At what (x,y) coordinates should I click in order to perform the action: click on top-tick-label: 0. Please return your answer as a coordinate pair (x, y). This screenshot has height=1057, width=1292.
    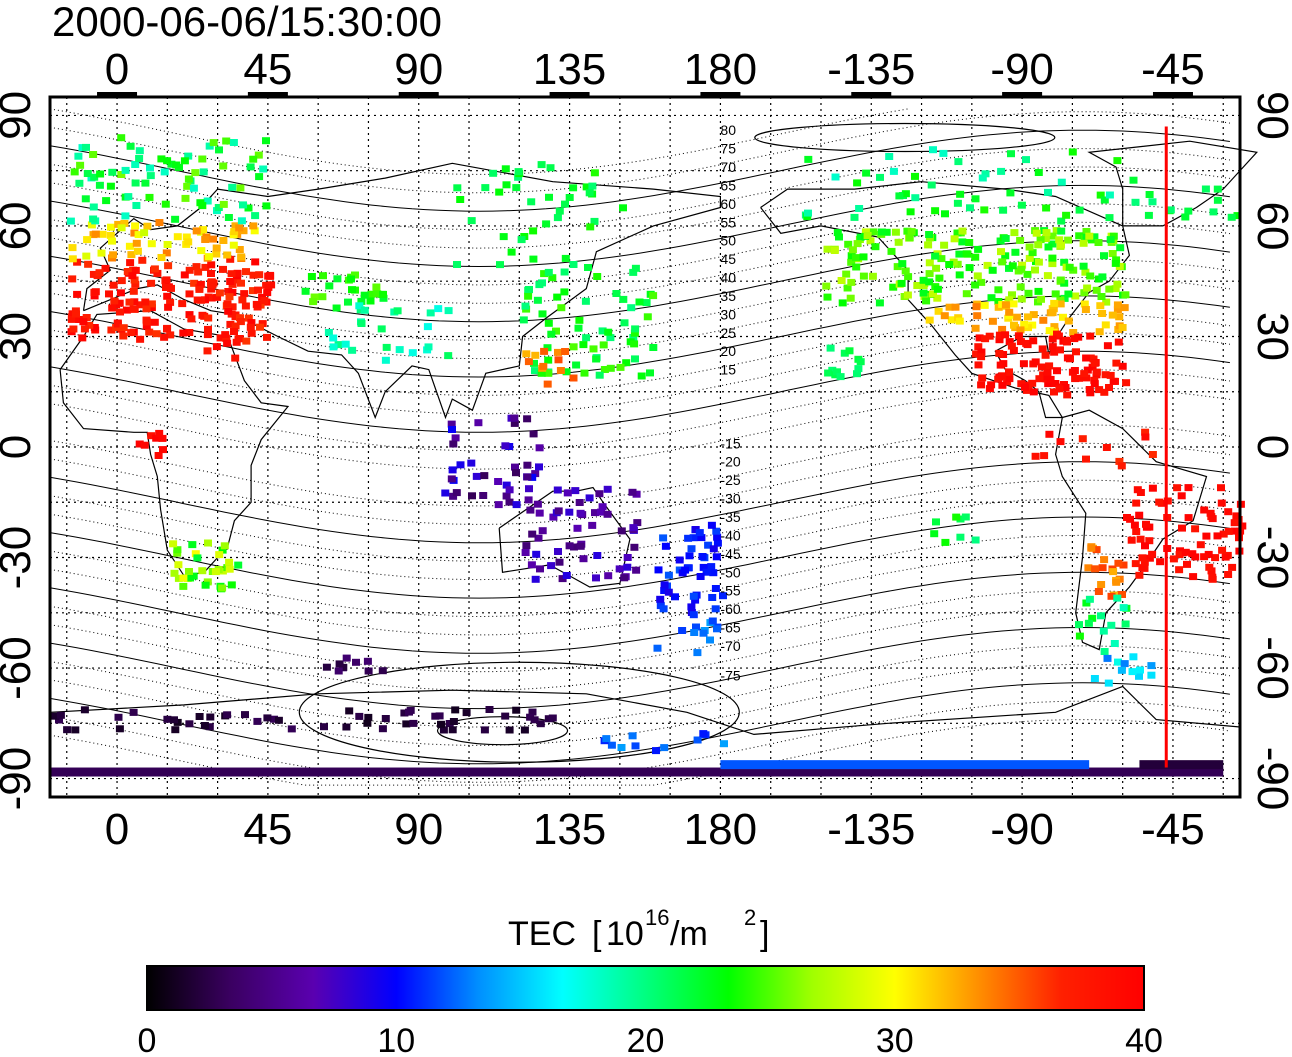
    Looking at the image, I should click on (117, 69).